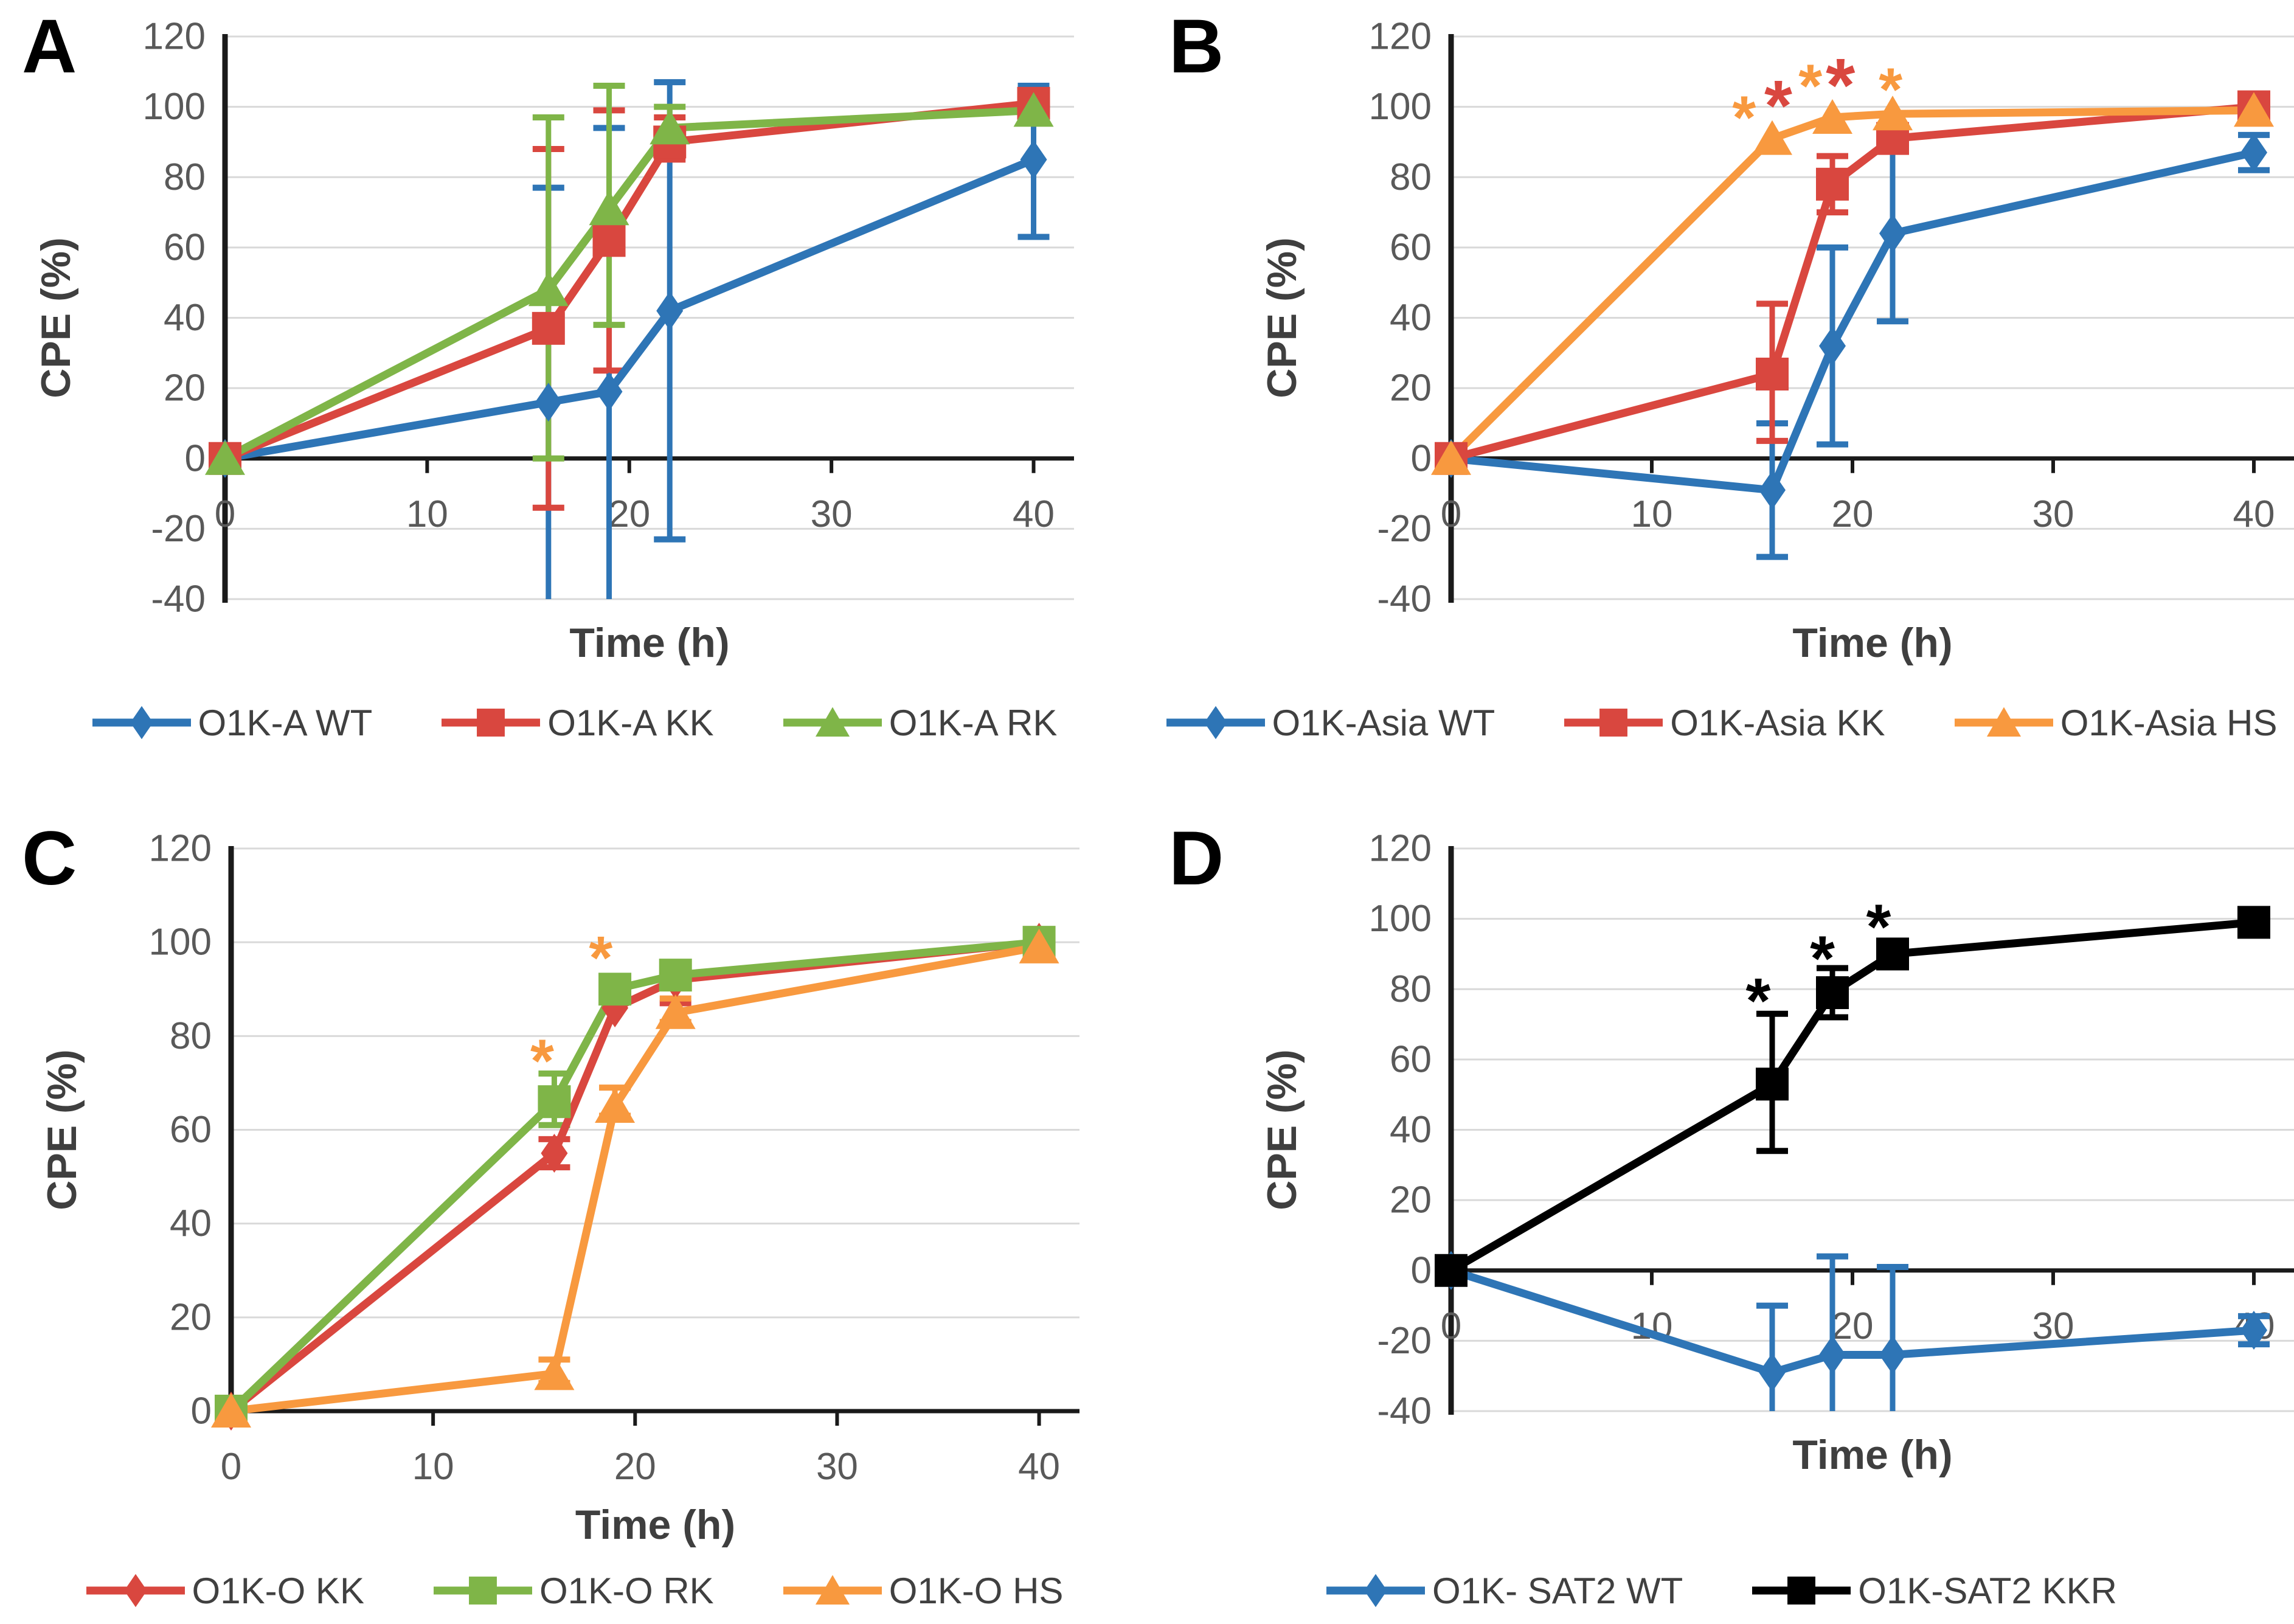 The image size is (2294, 1624). I want to click on x-axis-title: Time (h), so click(1872, 643).